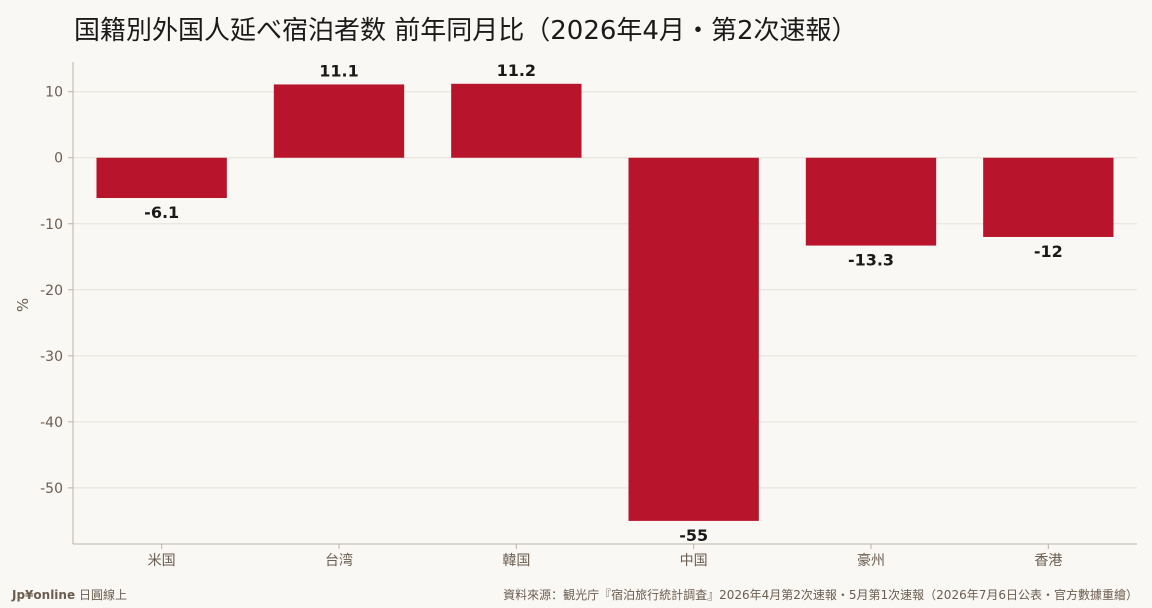 The image size is (1152, 608). Describe the element at coordinates (1048, 251) in the screenshot. I see `data-label: -12` at that location.